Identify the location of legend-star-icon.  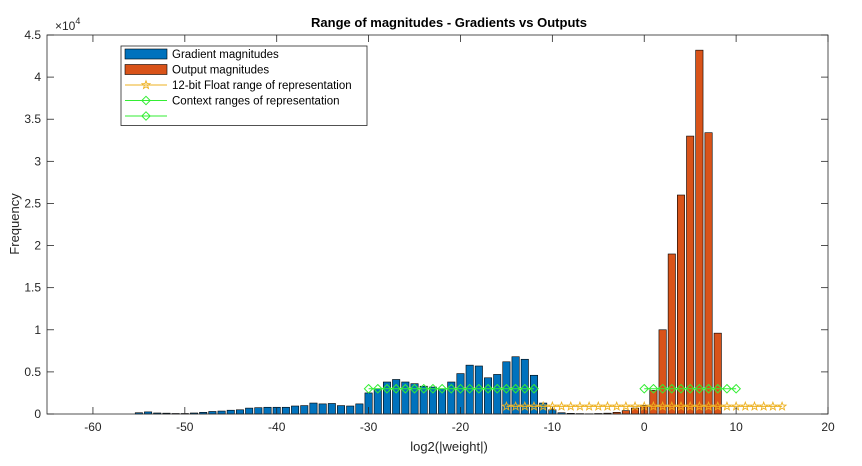
(146, 84).